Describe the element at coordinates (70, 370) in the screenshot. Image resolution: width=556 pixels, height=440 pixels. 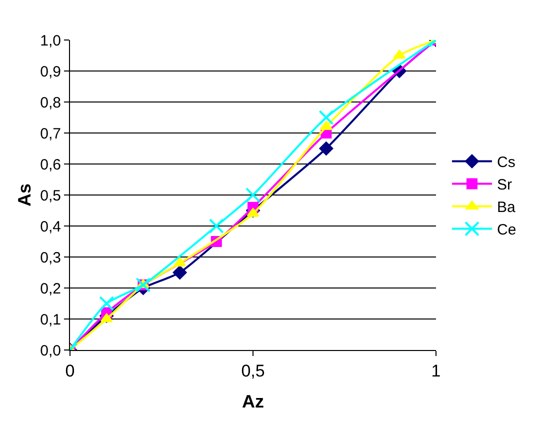
I see `x-tick-label: 0` at that location.